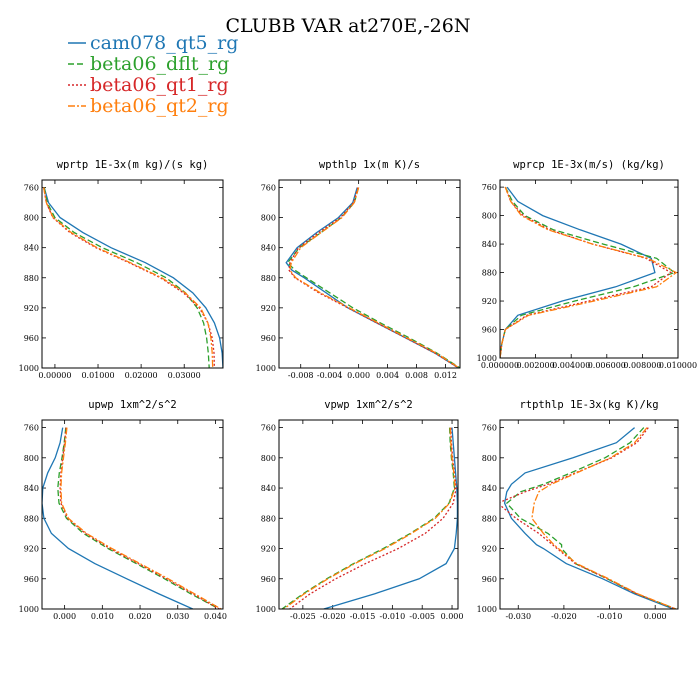  What do you see at coordinates (416, 375) in the screenshot?
I see `x-tick-label: 0.008` at bounding box center [416, 375].